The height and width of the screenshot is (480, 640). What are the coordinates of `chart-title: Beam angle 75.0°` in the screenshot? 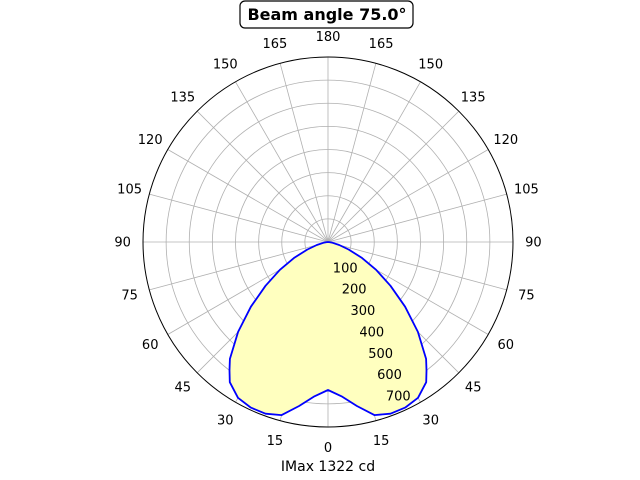 It's located at (326, 14).